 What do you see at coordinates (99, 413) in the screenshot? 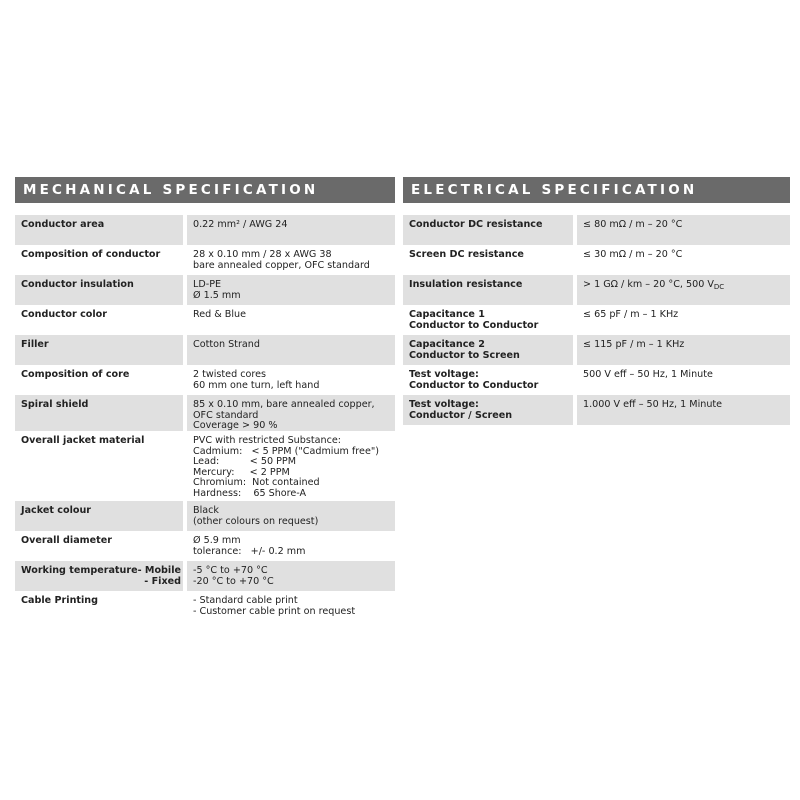
I see `row-label: Spiral shield` at bounding box center [99, 413].